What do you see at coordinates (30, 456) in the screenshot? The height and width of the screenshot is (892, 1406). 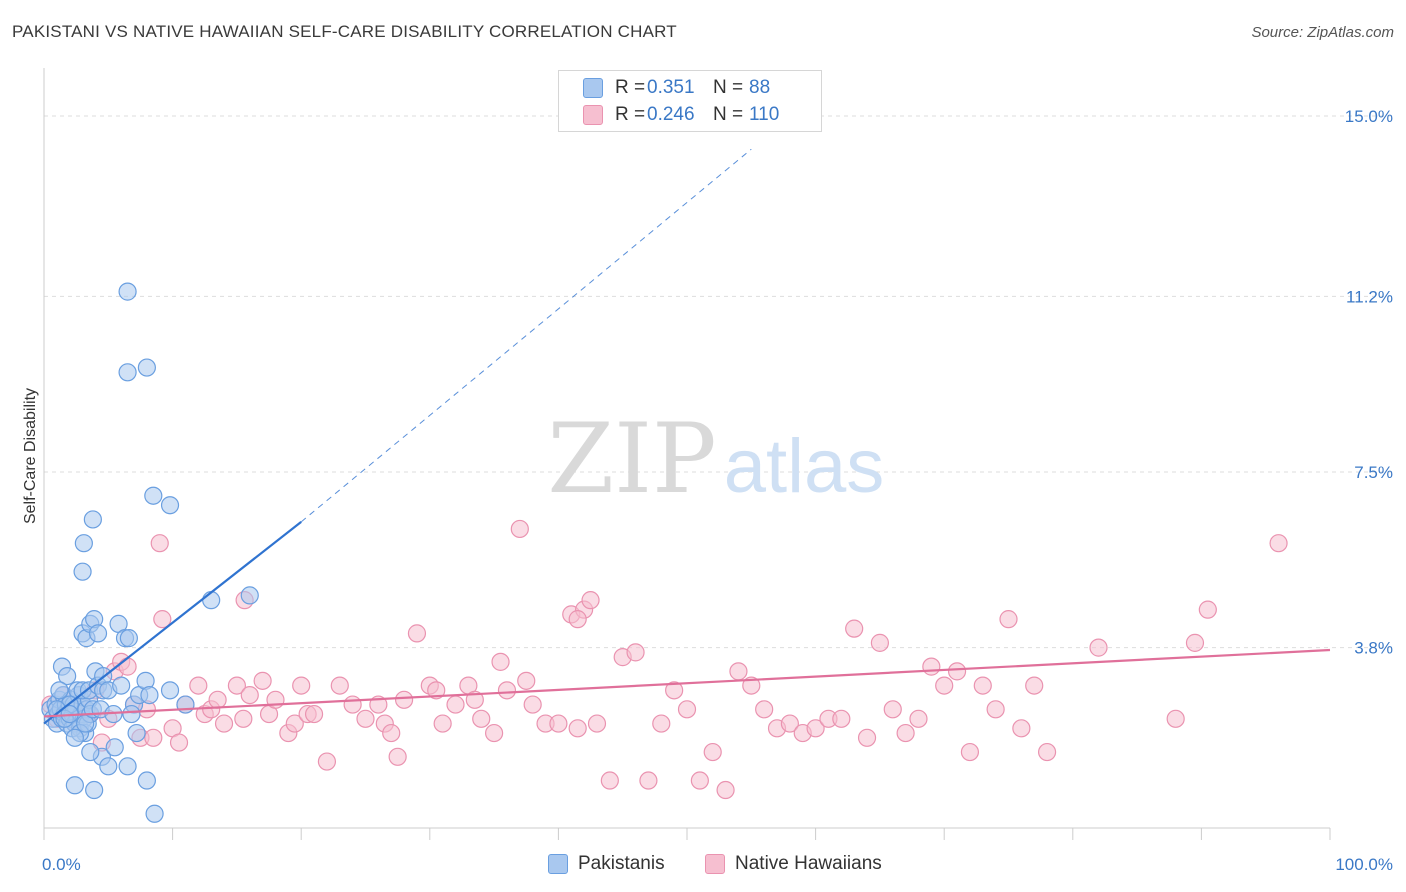 I see `y-axis-title: Self-Care Disability` at bounding box center [30, 456].